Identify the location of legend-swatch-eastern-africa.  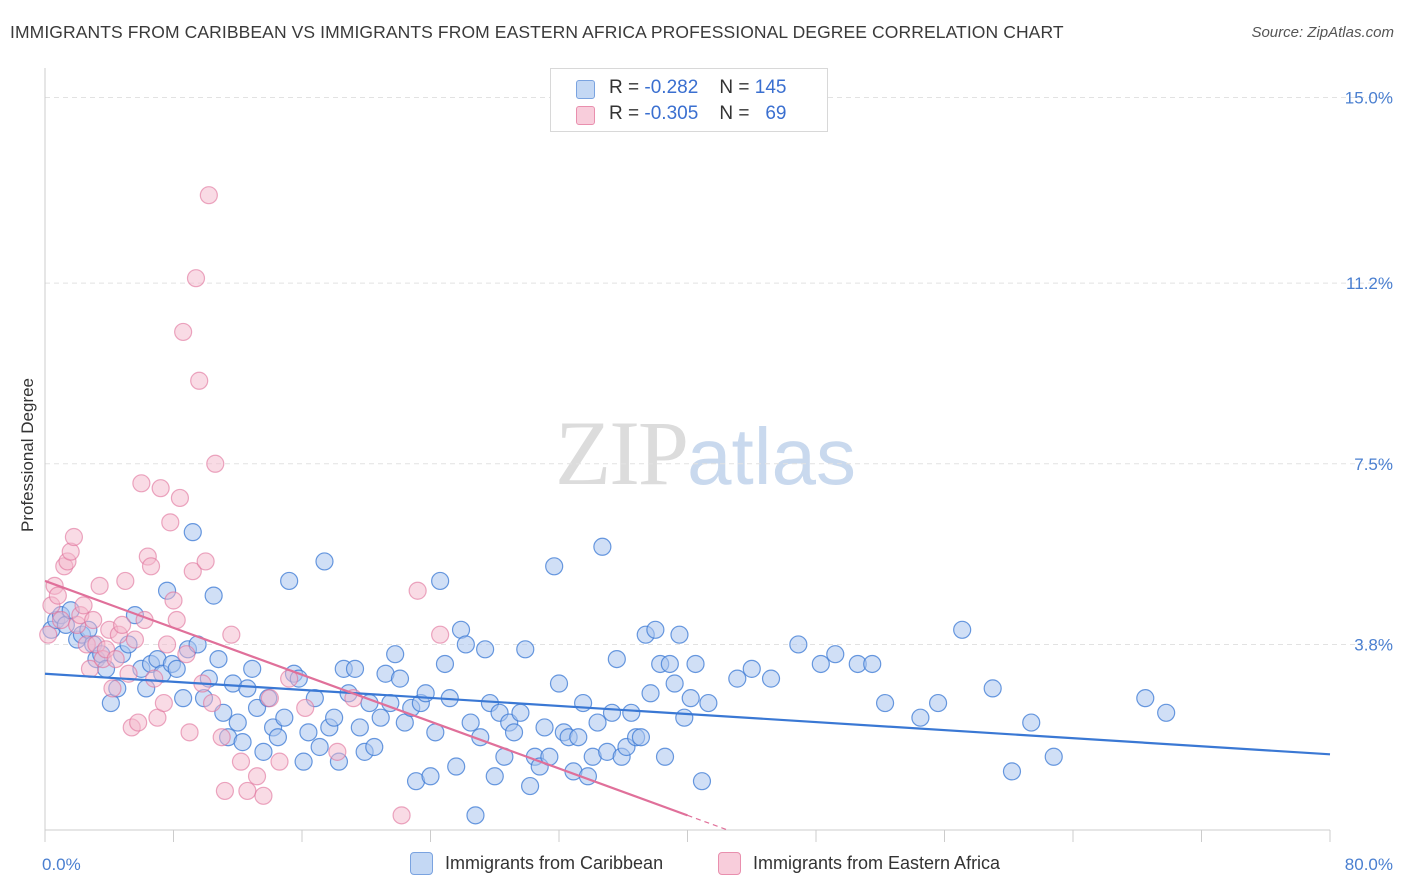
(585, 115).